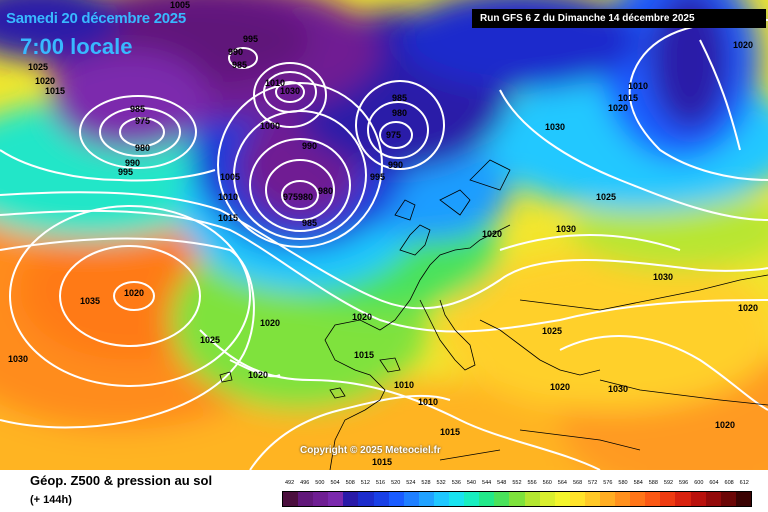 The image size is (768, 512). What do you see at coordinates (305, 483) in the screenshot?
I see `legend-value: 496` at bounding box center [305, 483].